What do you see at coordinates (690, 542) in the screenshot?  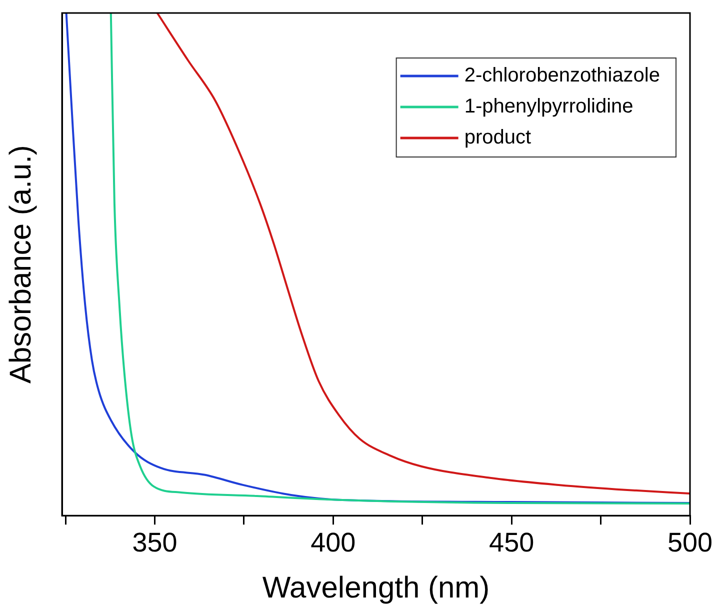 I see `x-tick-label: 500` at bounding box center [690, 542].